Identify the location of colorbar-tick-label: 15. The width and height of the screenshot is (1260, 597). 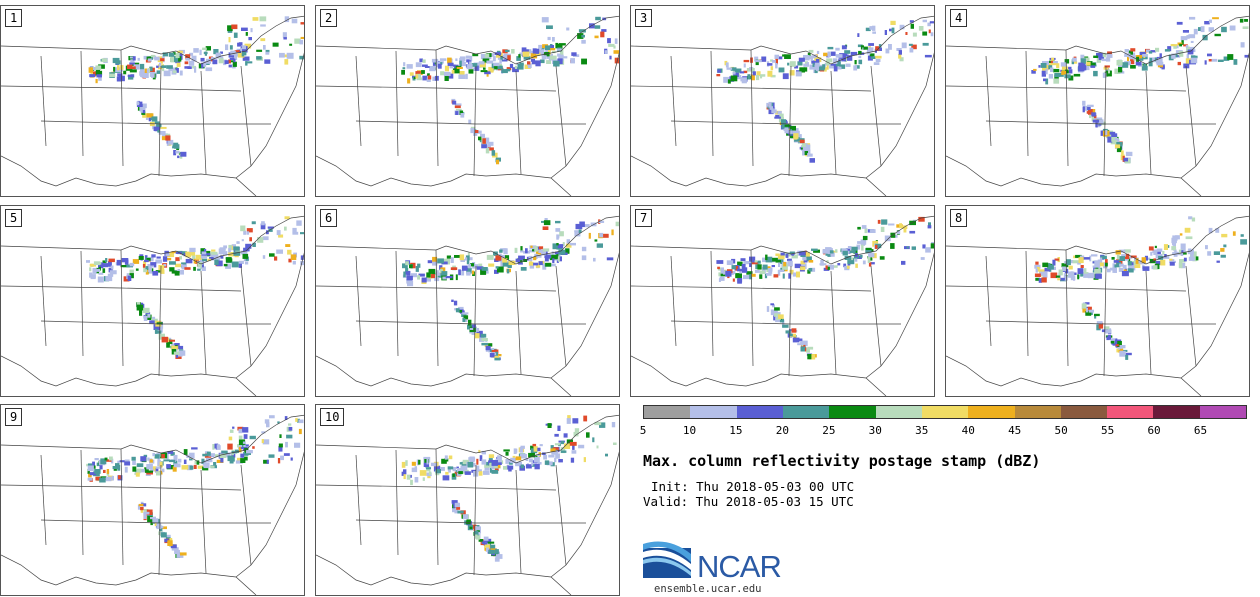
(736, 430).